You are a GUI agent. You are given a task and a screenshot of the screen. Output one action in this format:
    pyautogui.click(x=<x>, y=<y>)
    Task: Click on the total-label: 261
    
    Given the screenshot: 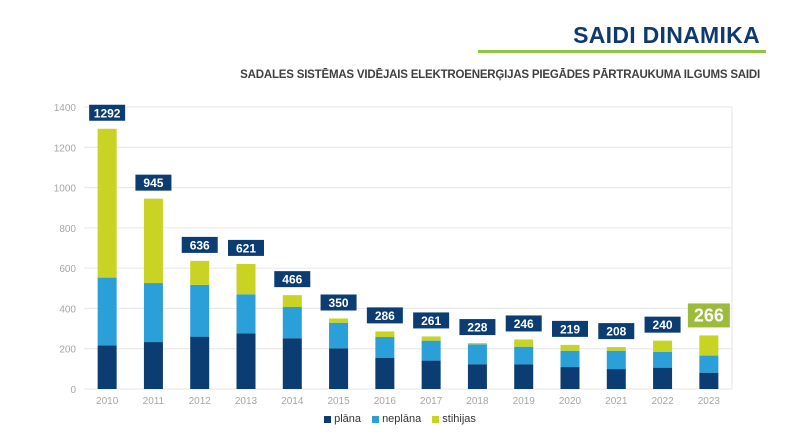 What is the action you would take?
    pyautogui.click(x=431, y=321)
    